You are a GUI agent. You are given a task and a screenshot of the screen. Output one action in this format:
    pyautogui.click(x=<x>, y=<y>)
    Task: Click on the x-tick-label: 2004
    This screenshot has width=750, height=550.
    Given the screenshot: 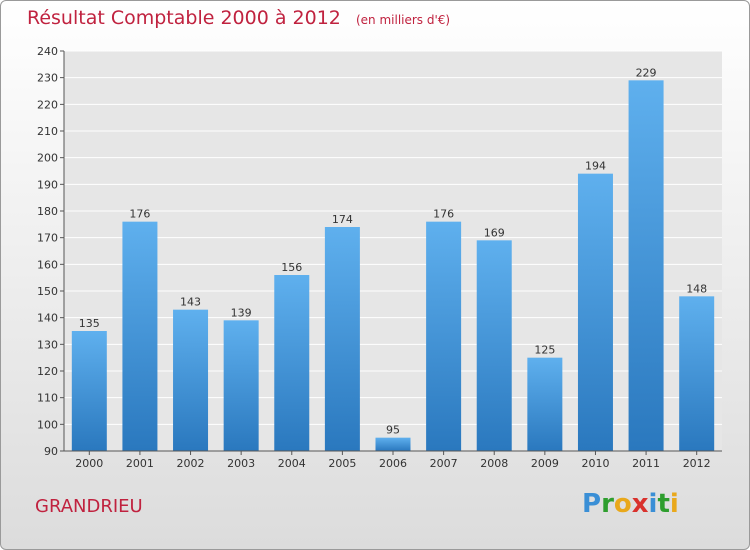 What is the action you would take?
    pyautogui.click(x=292, y=463)
    